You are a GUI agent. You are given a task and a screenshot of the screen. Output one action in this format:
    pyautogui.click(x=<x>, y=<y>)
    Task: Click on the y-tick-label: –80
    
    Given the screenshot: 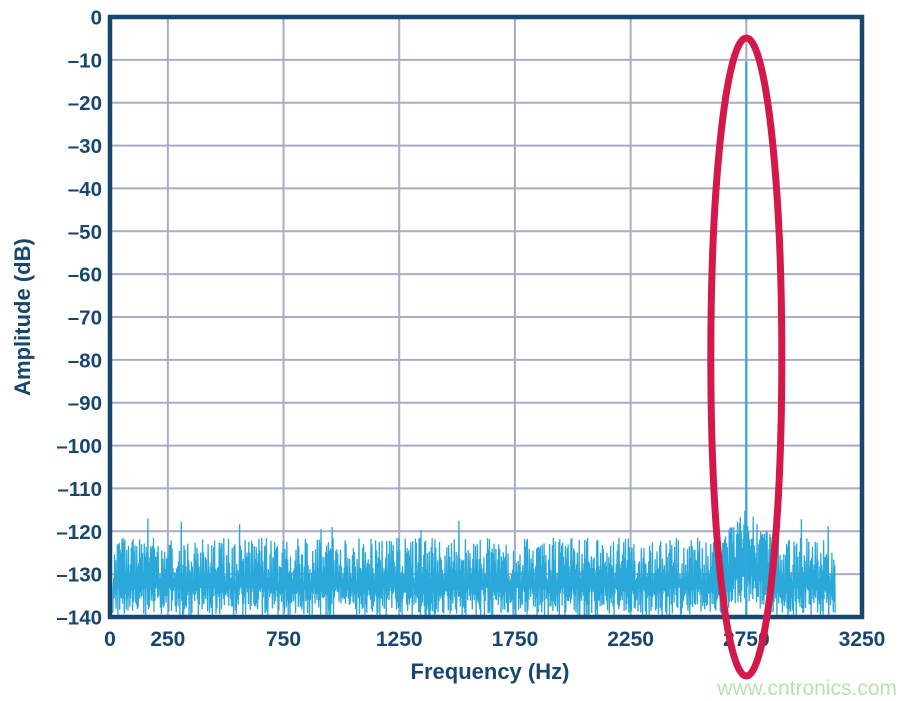 What is the action you would take?
    pyautogui.click(x=85, y=360)
    